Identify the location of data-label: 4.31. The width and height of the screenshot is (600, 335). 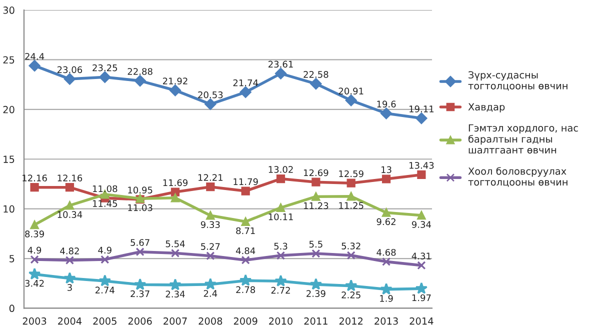
(421, 256).